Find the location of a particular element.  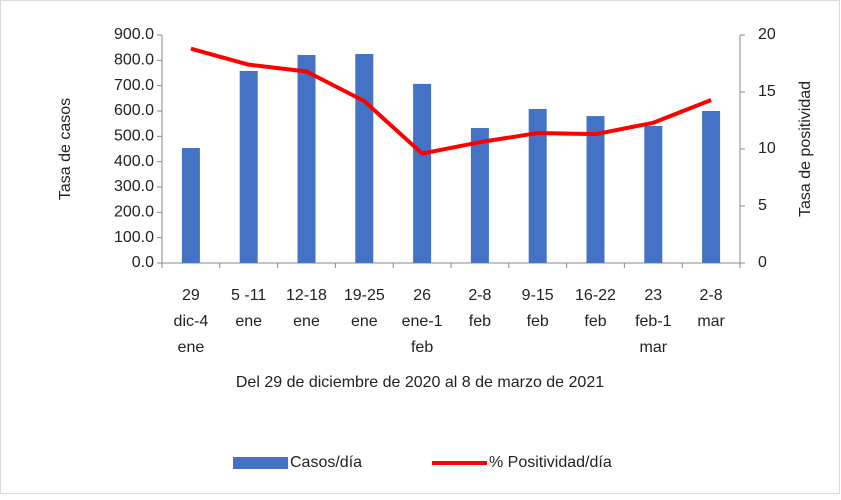

x-tick-label-line: 9-15 is located at coordinates (538, 295).